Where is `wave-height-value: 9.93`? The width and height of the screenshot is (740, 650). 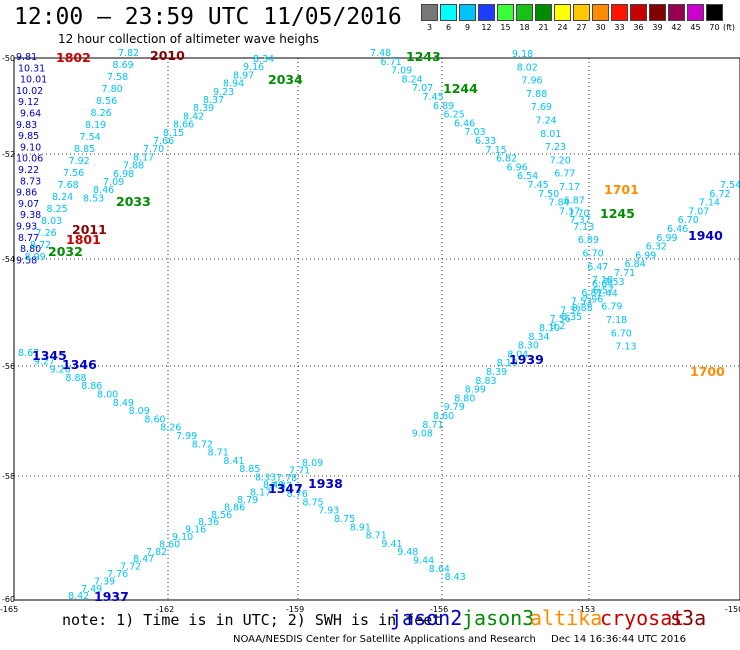
wave-height-value: 9.93 is located at coordinates (26, 227).